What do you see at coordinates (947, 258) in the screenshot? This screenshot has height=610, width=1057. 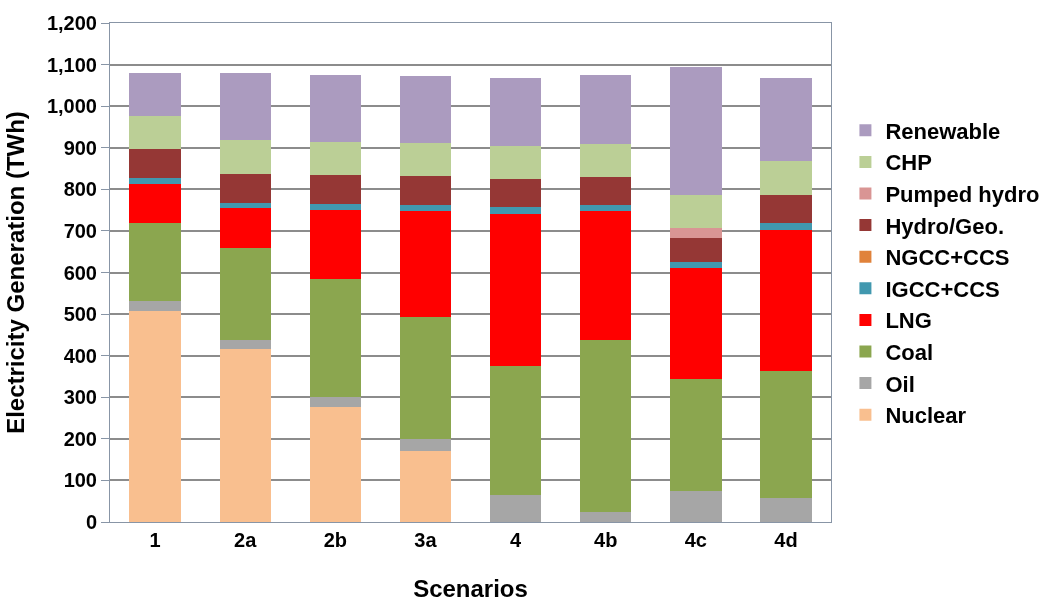 I see `legend-label: NGCC+CCS` at bounding box center [947, 258].